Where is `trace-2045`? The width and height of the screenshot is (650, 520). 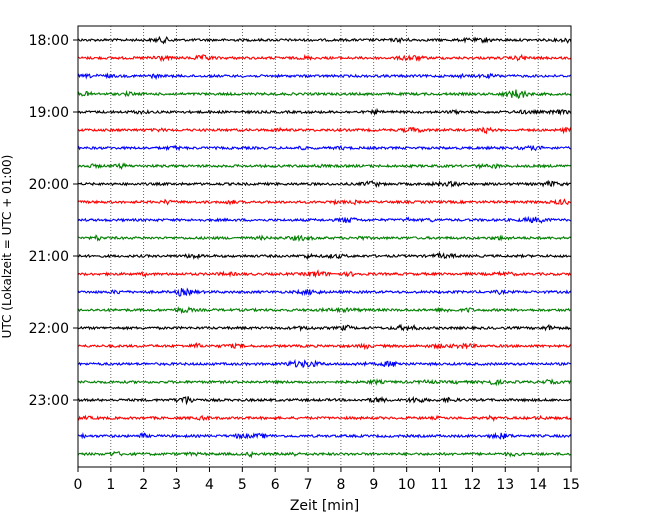
trace-2045 is located at coordinates (324, 238).